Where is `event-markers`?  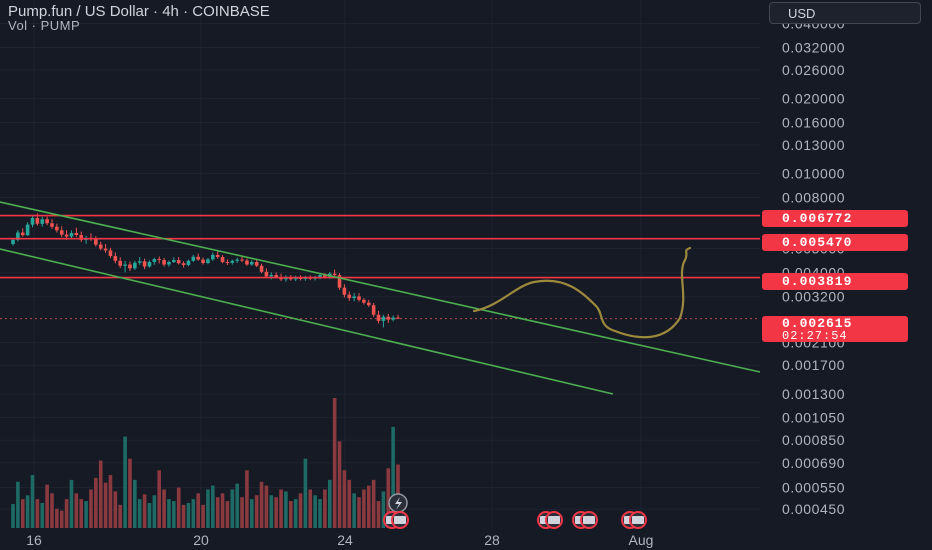
event-markers is located at coordinates (515, 511).